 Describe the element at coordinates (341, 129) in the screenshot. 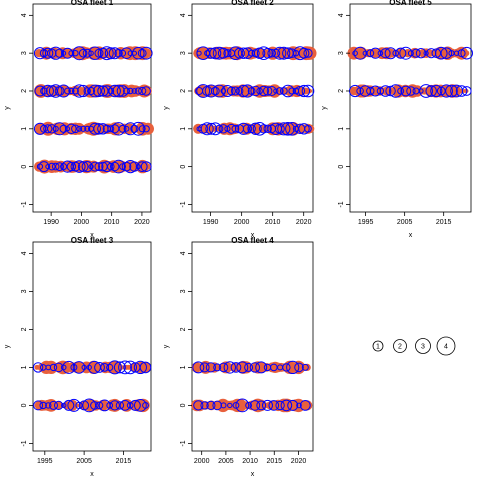

I see `y-tick-label: 1` at that location.